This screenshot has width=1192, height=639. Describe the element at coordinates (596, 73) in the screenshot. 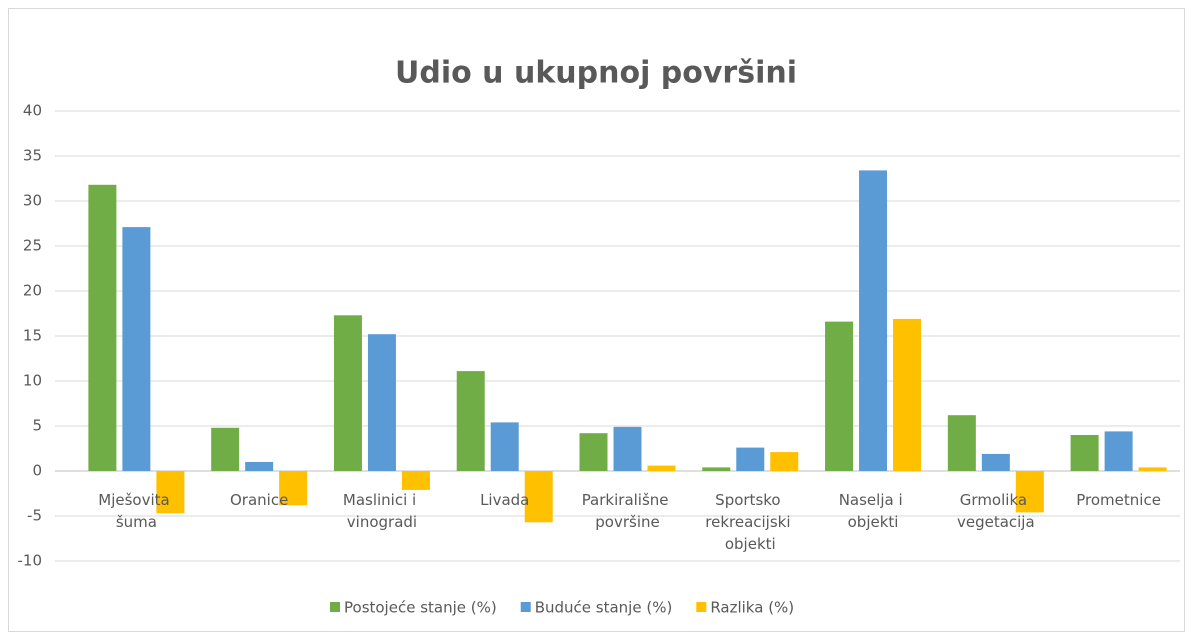

I see `chart-title: Udio u ukupnoj površini` at that location.